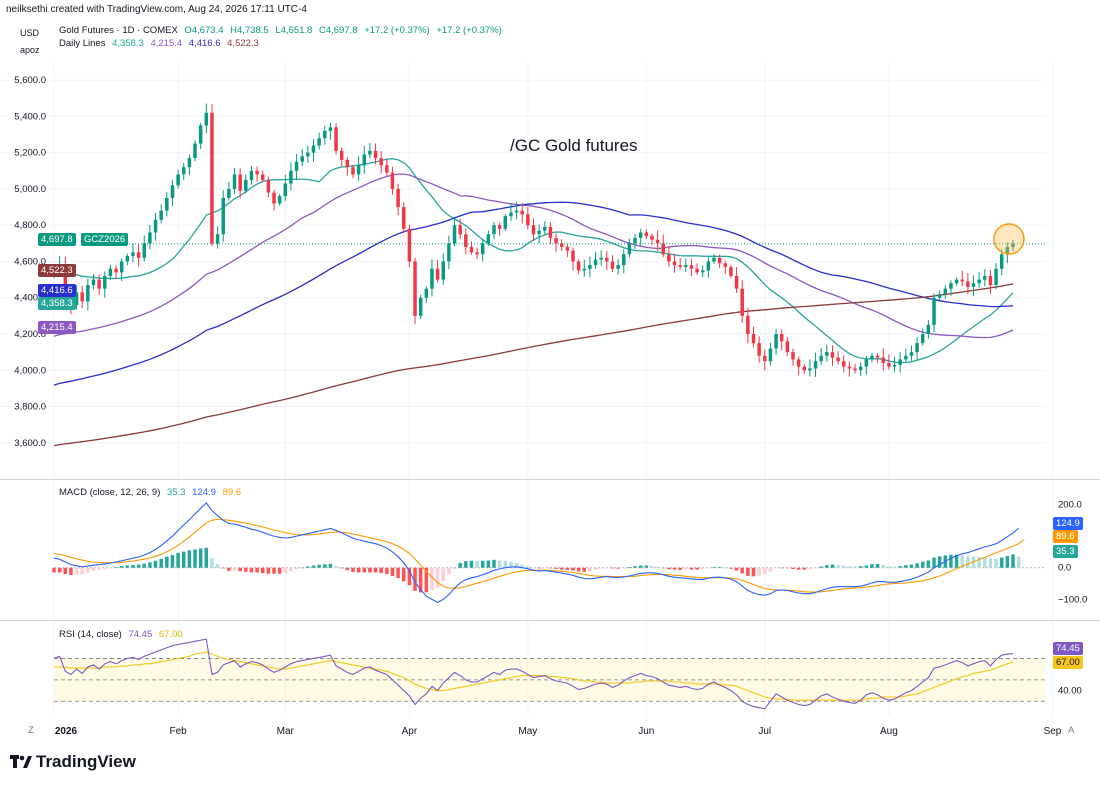  I want to click on price-tick-label: 4,800.0, so click(30, 225).